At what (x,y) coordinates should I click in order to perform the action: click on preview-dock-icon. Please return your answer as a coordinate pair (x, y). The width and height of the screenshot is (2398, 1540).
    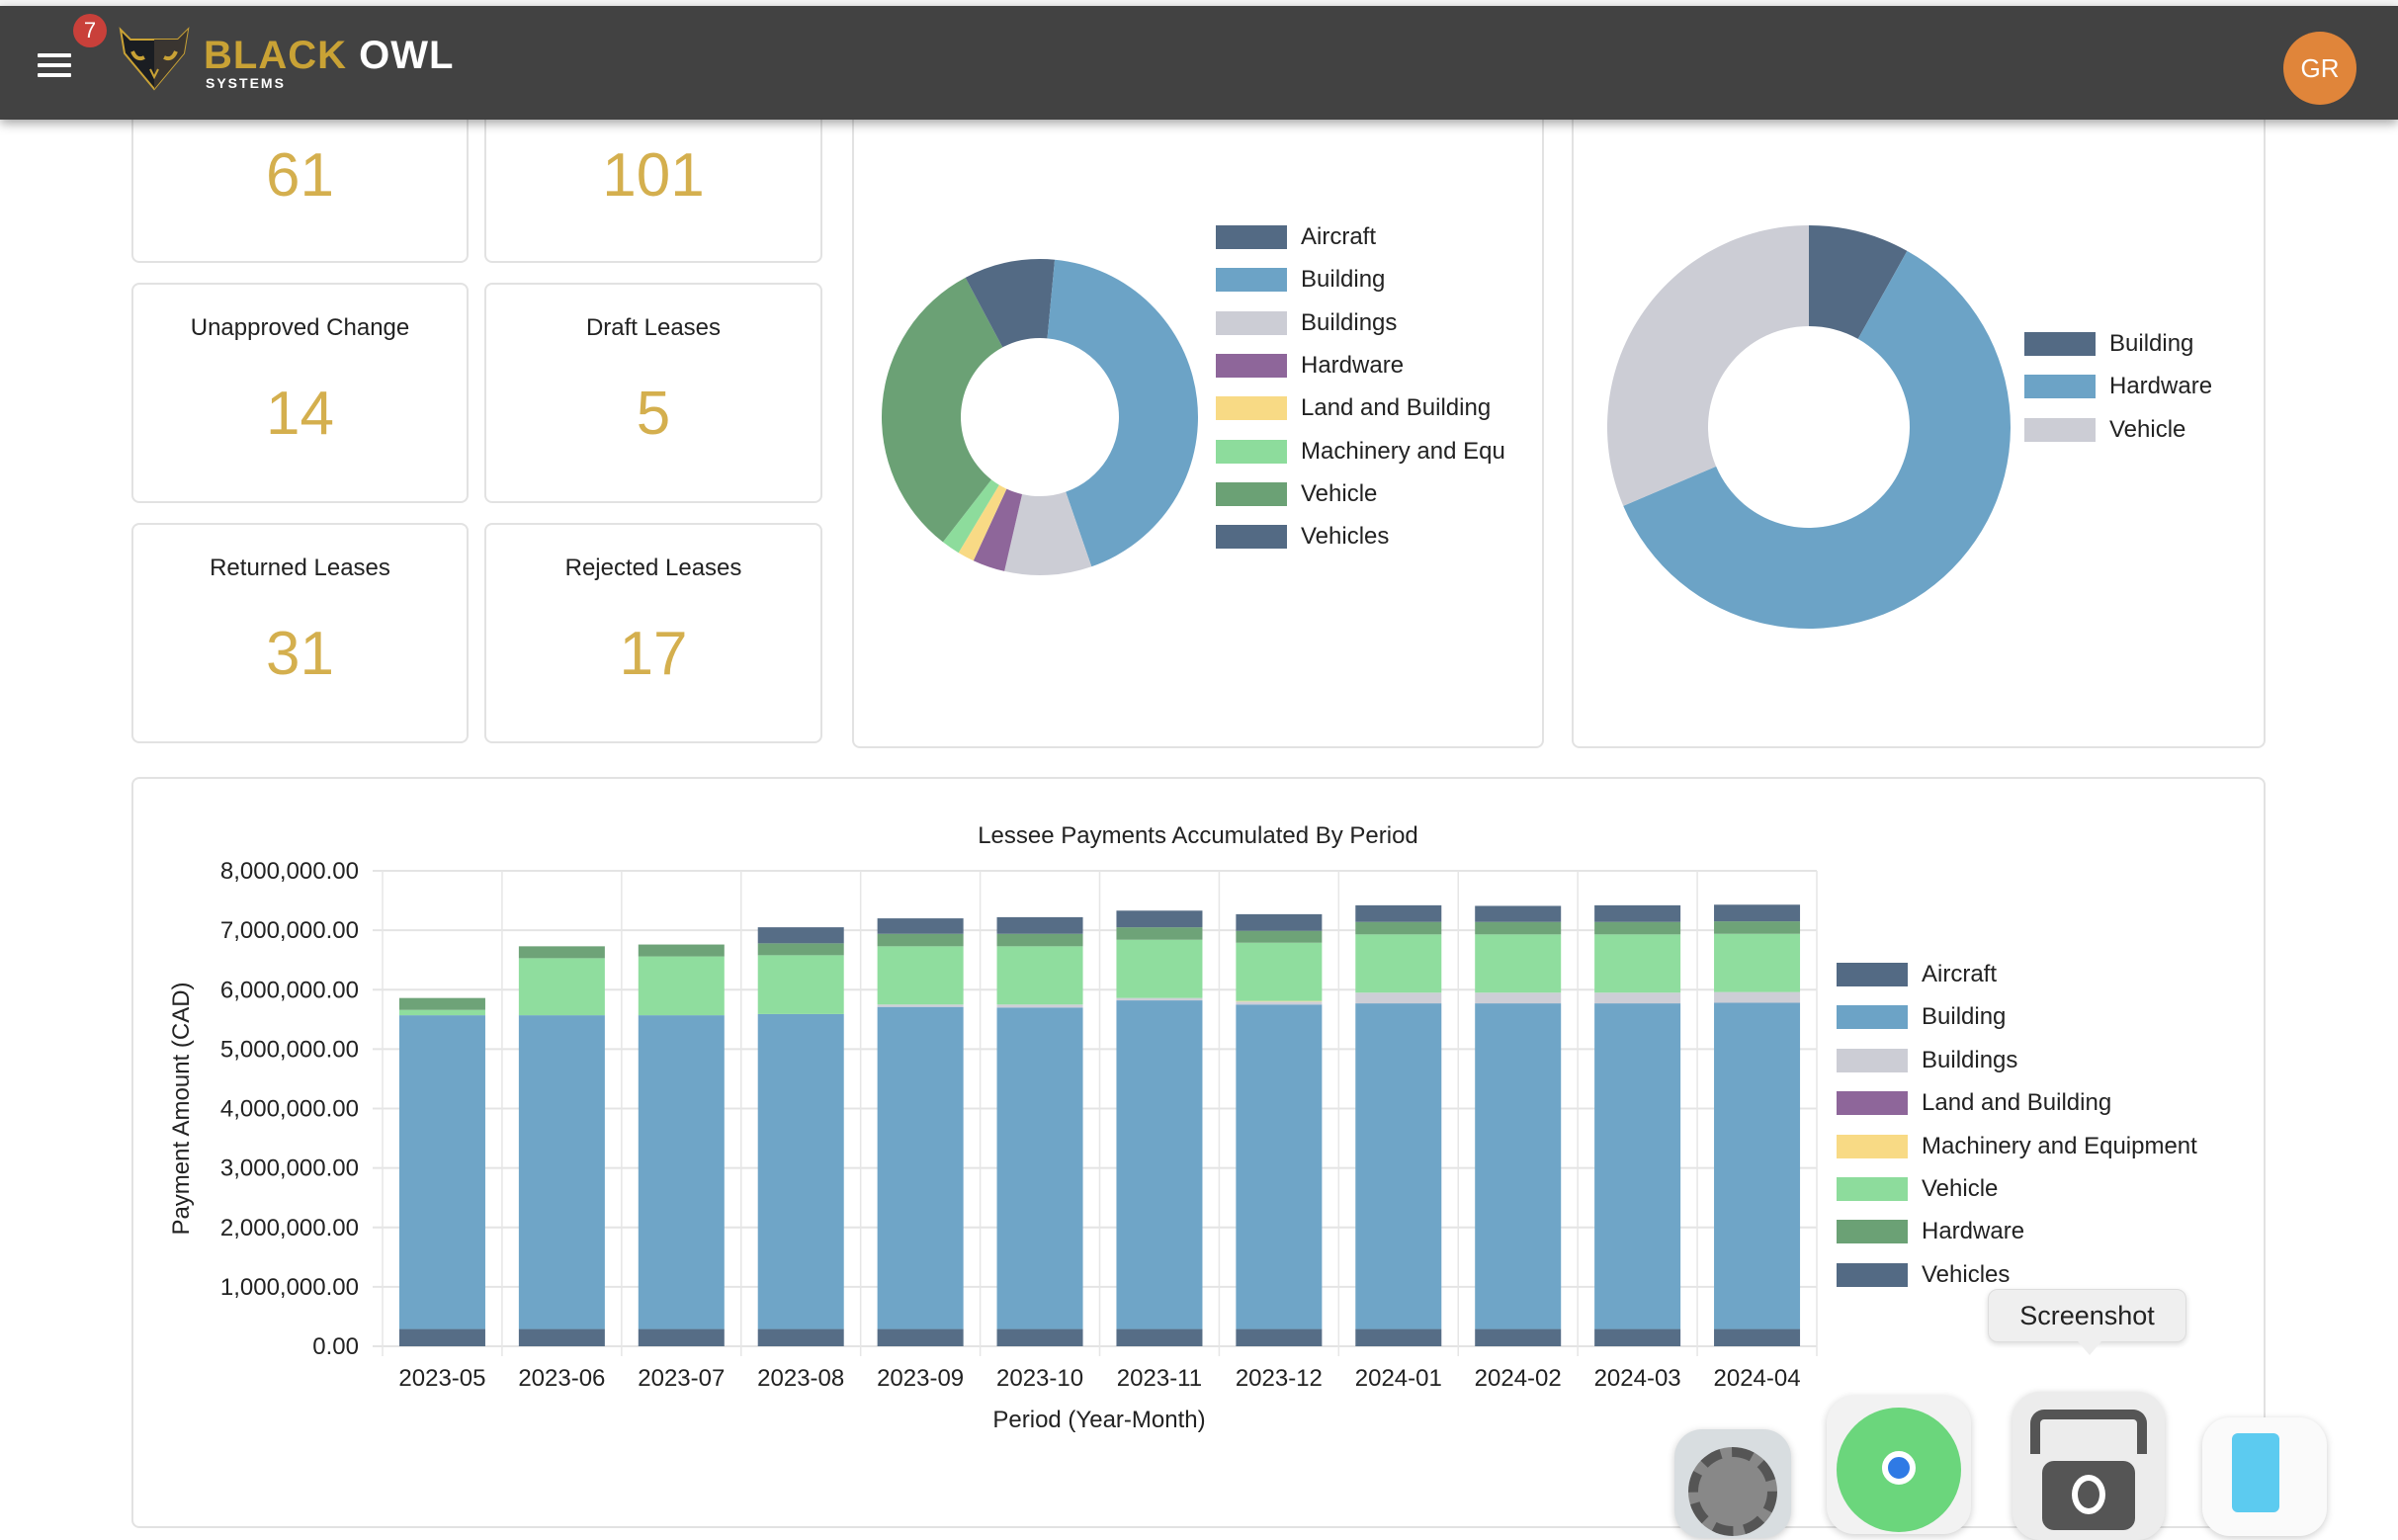
    Looking at the image, I should click on (2264, 1476).